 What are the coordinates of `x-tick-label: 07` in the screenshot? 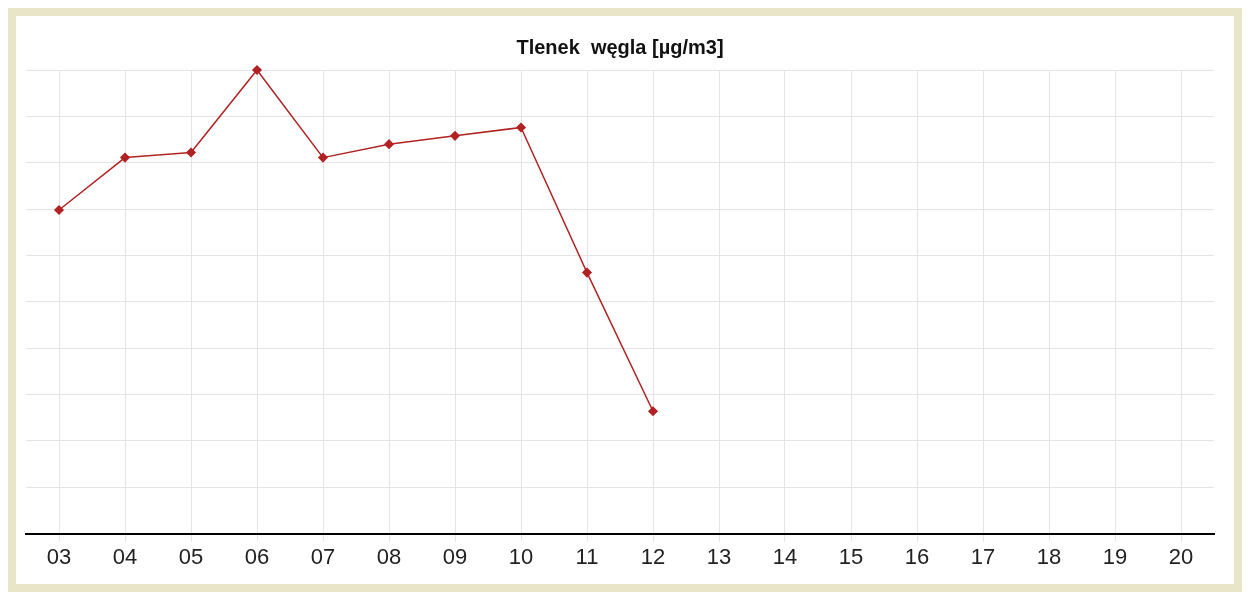 It's located at (323, 556).